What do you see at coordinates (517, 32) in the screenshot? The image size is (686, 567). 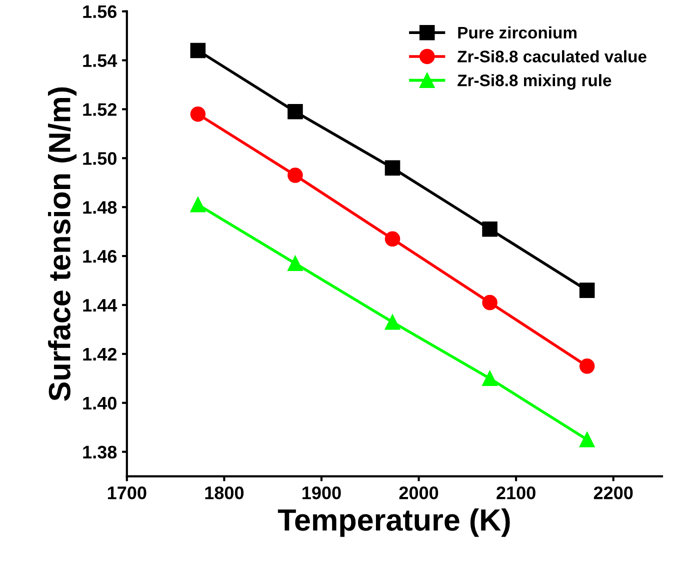 I see `legend-label: Pure zirconium` at bounding box center [517, 32].